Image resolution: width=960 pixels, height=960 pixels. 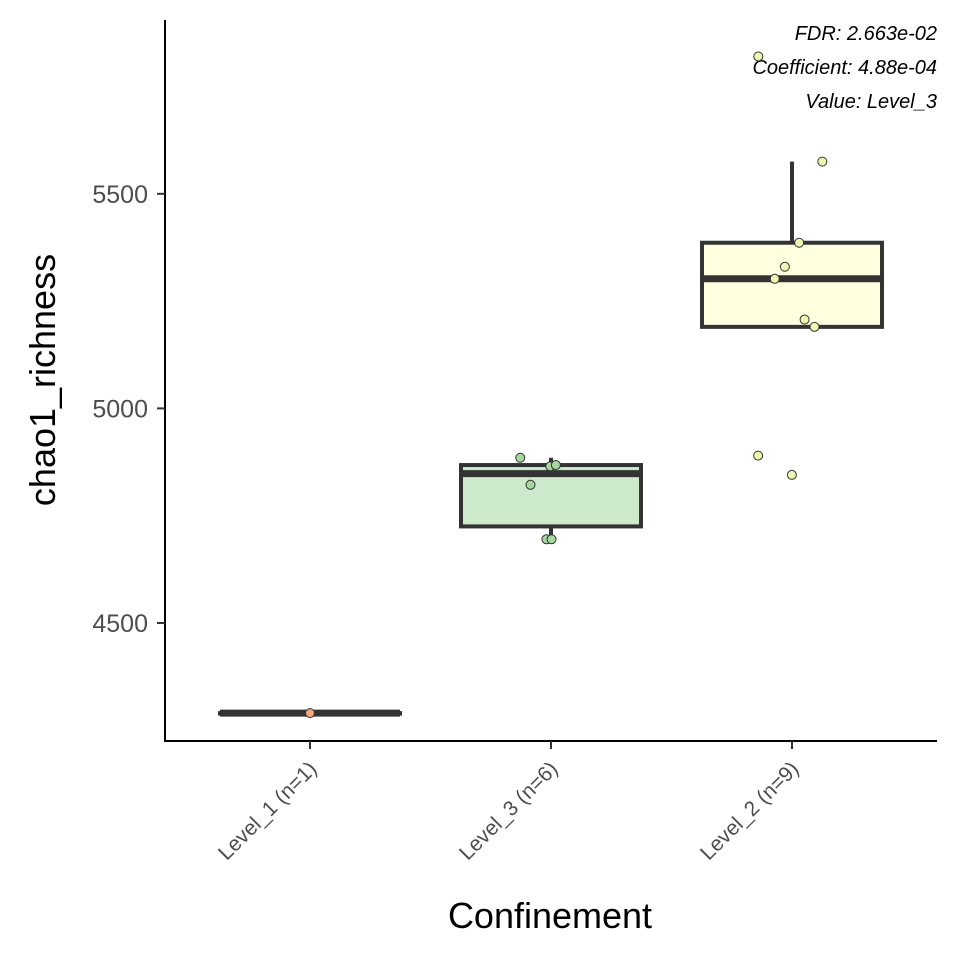 I want to click on y-ticks: 4500 5000 5500, so click(x=128, y=409).